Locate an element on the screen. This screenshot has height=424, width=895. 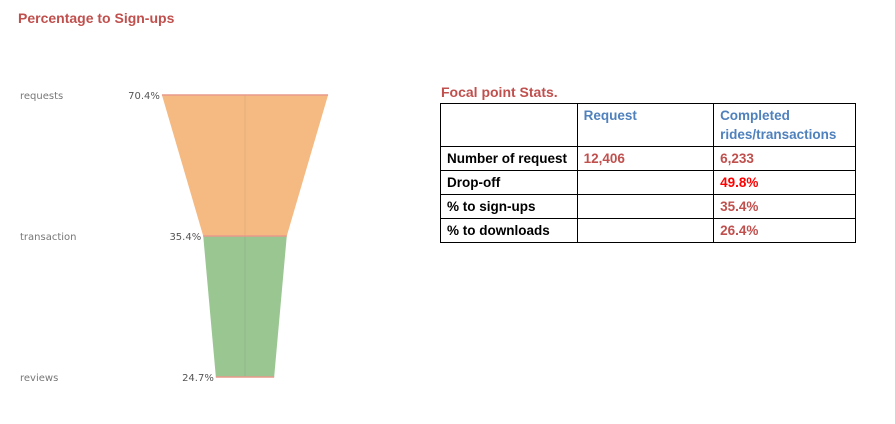
table-row: % to downloads 26.4% is located at coordinates (648, 230).